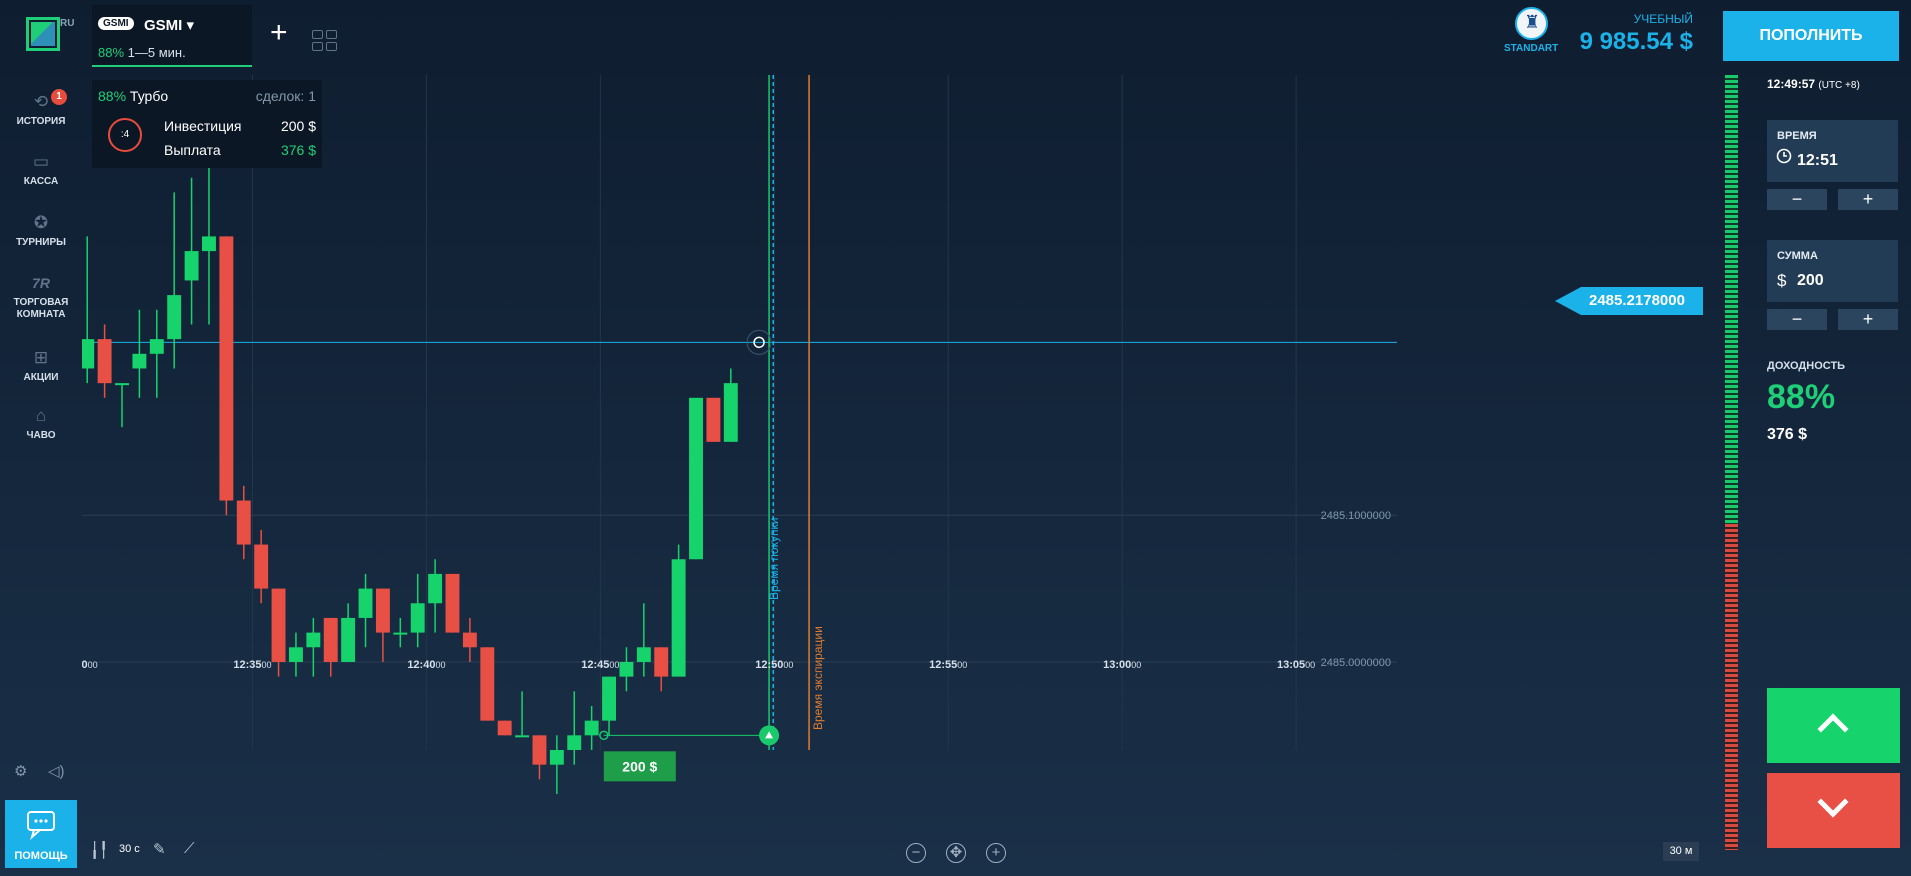 The image size is (1911, 876). Describe the element at coordinates (1731, 299) in the screenshot. I see `sentiment-up-share` at that location.